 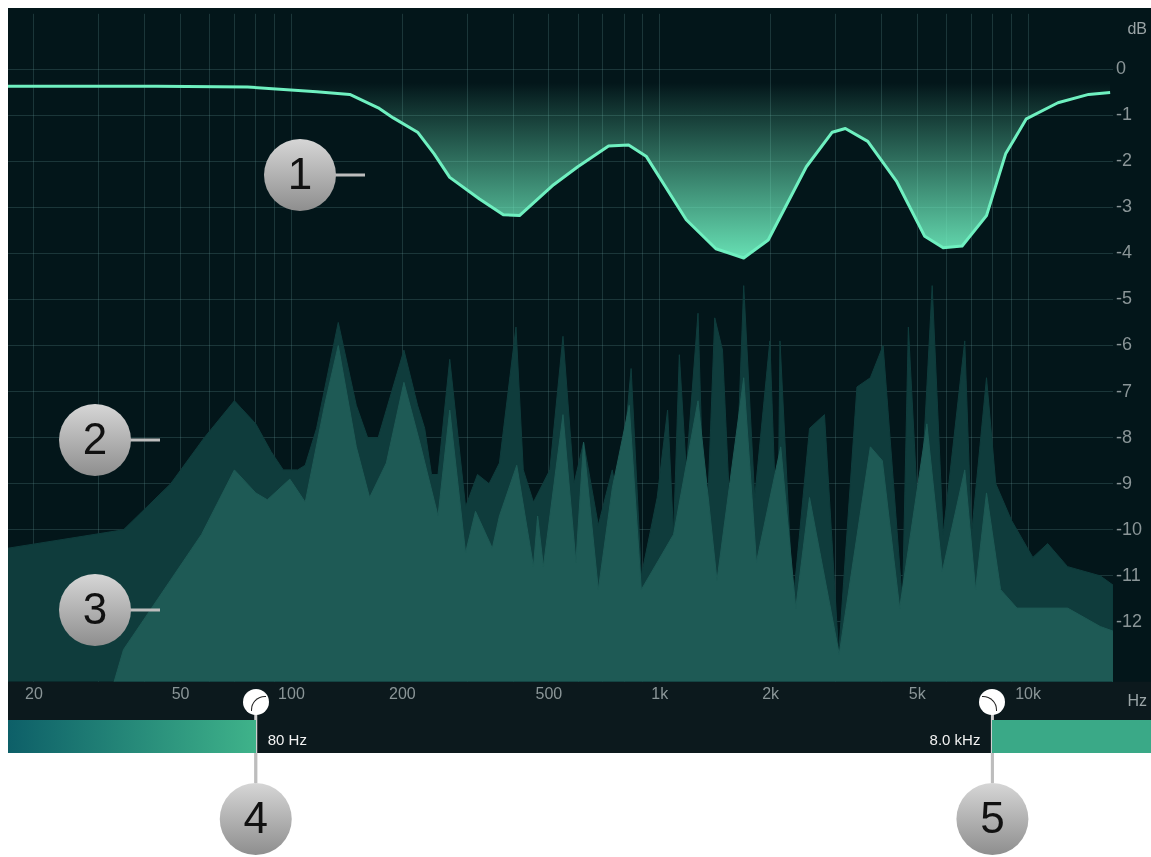 I want to click on text: 5, so click(x=992, y=818).